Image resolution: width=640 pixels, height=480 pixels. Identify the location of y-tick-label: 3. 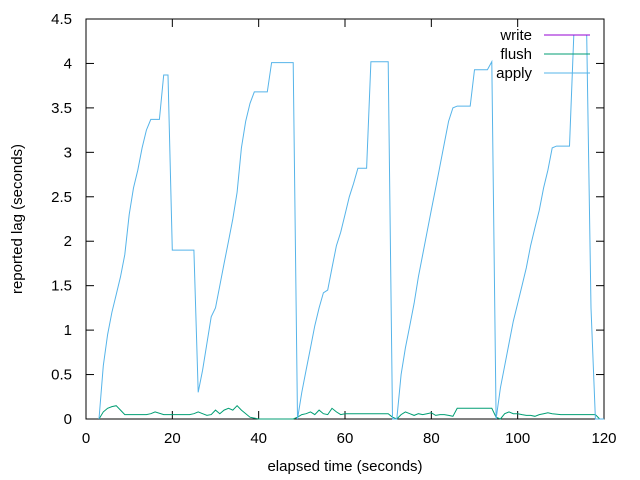
(68, 152).